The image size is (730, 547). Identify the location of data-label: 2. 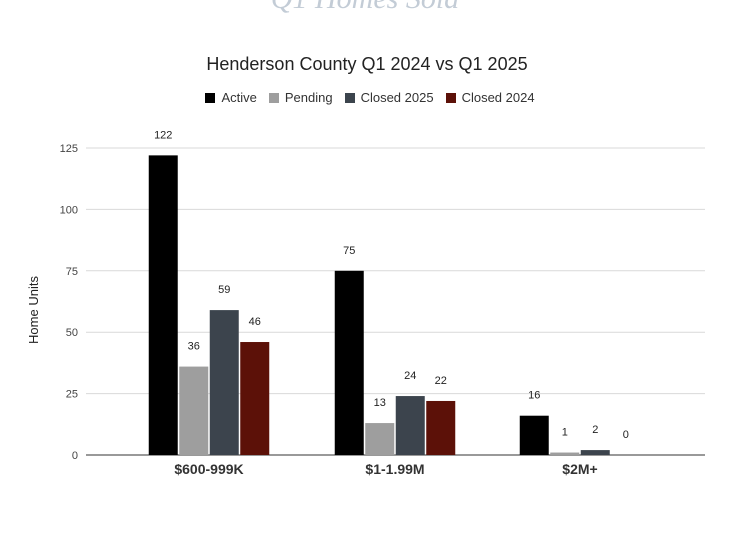
(595, 430).